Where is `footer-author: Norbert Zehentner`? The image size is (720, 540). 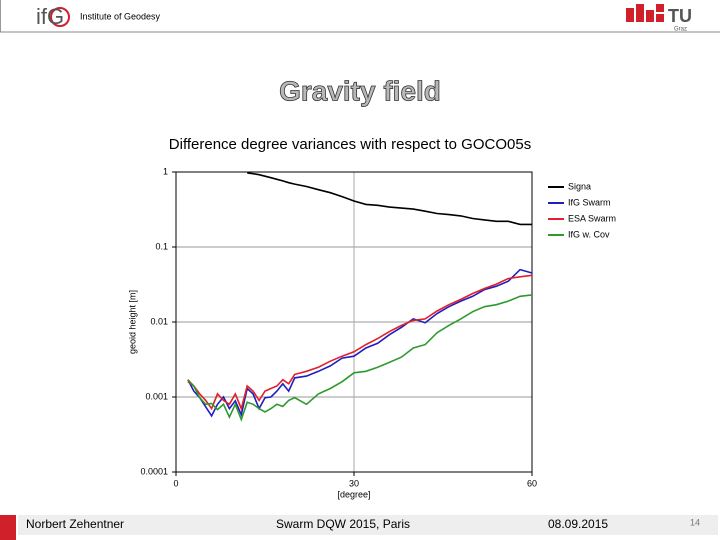 footer-author: Norbert Zehentner is located at coordinates (75, 524).